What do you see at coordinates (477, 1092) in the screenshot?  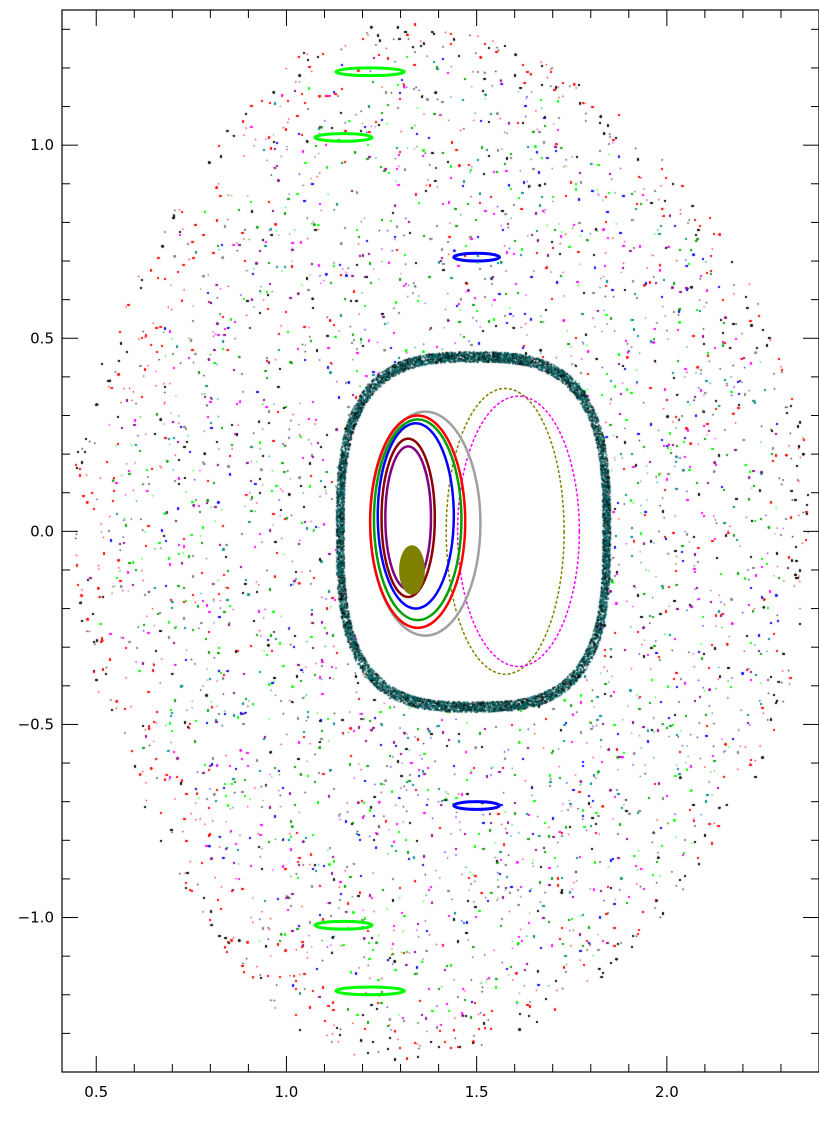 I see `x-tick-label: 1.5` at bounding box center [477, 1092].